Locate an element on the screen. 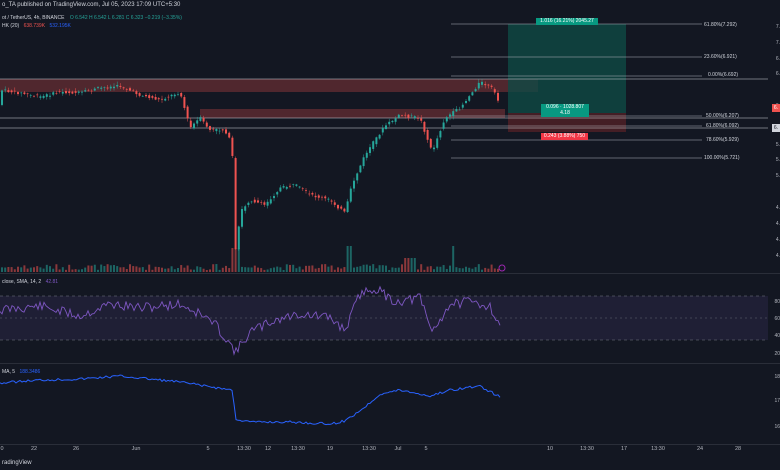 Image resolution: width=780 pixels, height=470 pixels. symbol-name: ot / TetherUS, 4h, BINANCE is located at coordinates (33, 18).